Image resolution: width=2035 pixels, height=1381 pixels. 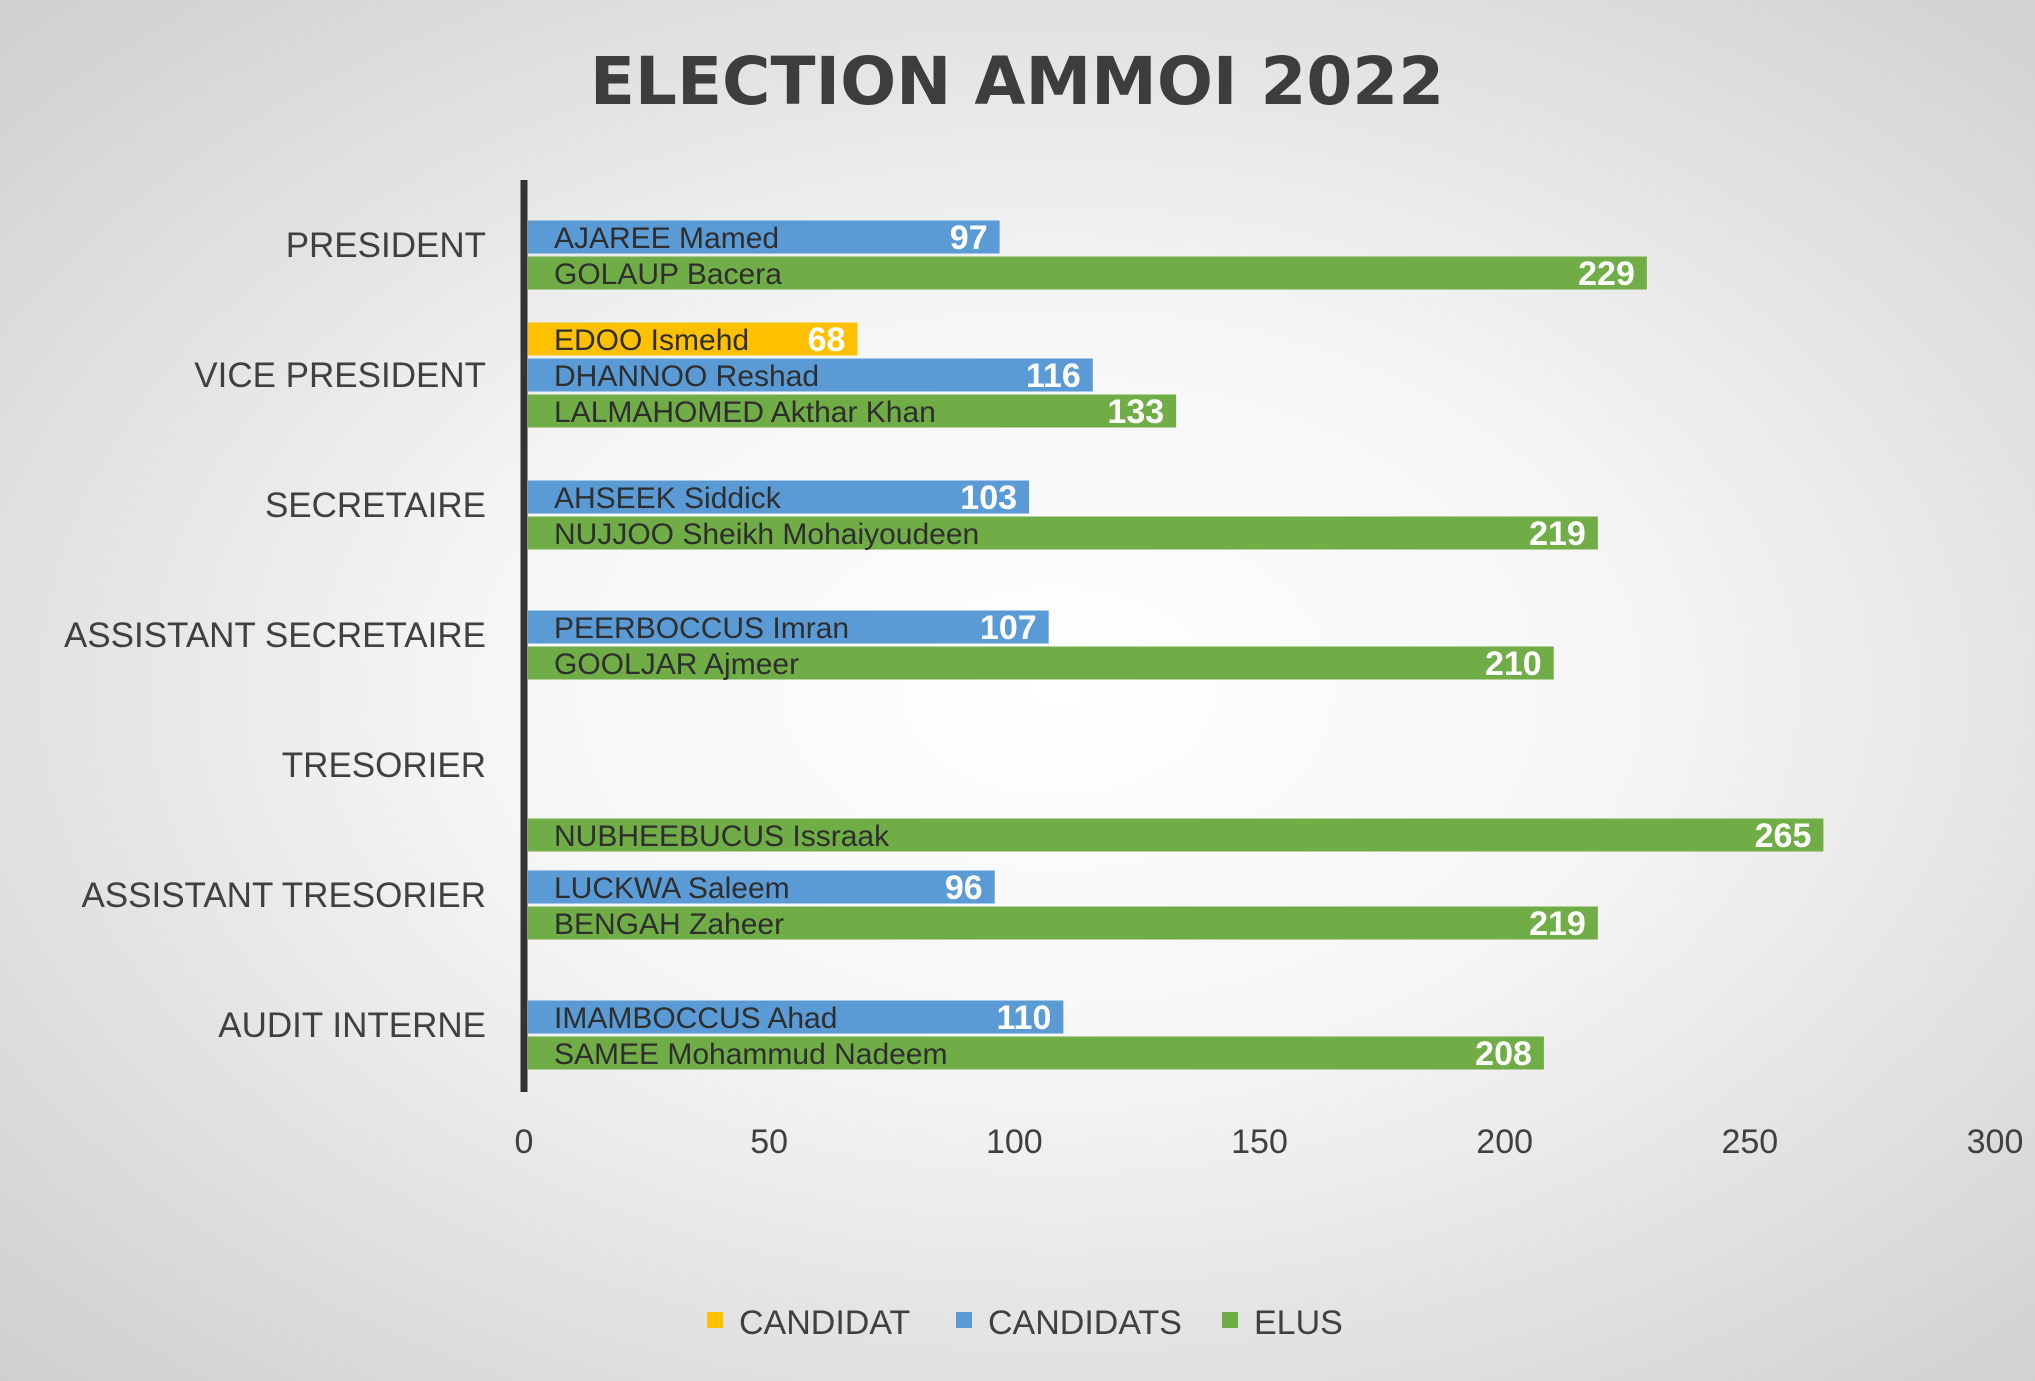 What do you see at coordinates (1606, 274) in the screenshot?
I see `bar-value-label: 229` at bounding box center [1606, 274].